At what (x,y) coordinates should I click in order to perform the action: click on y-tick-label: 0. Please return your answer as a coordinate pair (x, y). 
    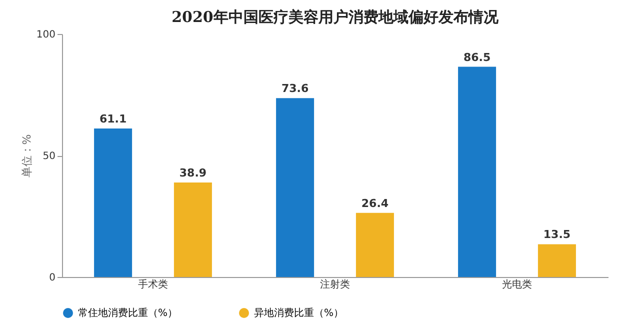
    Looking at the image, I should click on (52, 278).